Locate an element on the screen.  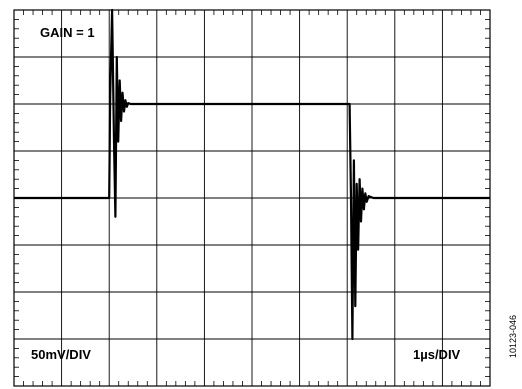
figure-id: 10123-046 is located at coordinates (513, 336).